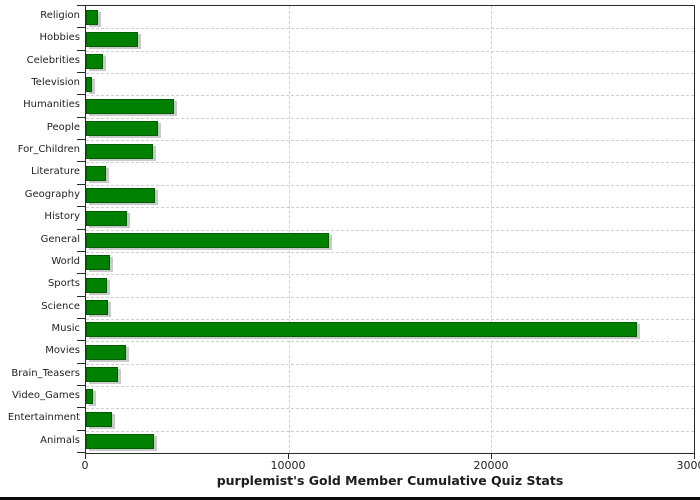 Image resolution: width=700 pixels, height=500 pixels. I want to click on y-axis-label: Entertainment, so click(43, 418).